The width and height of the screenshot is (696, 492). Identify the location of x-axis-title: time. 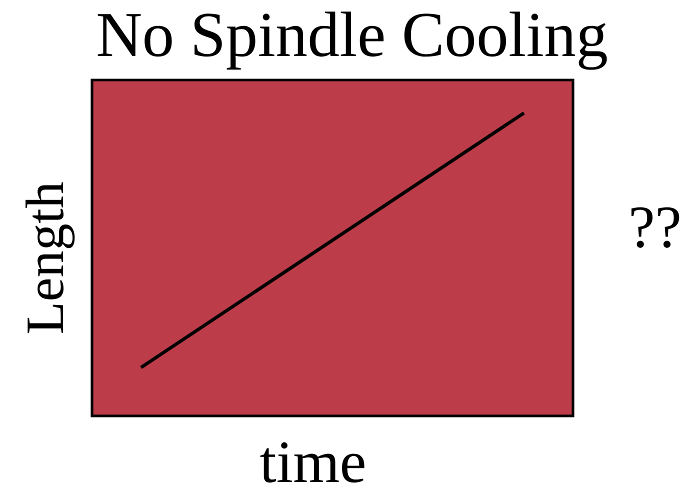
(312, 462).